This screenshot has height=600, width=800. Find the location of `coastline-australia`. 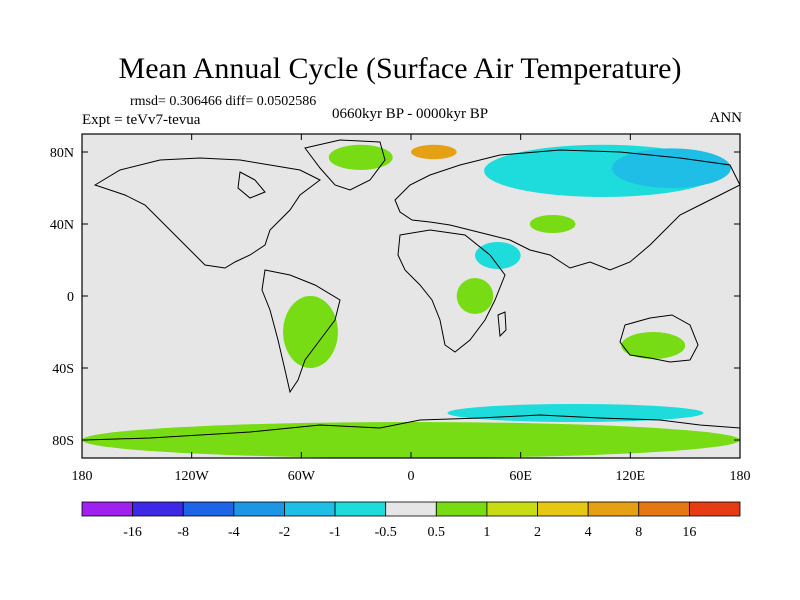

coastline-australia is located at coordinates (659, 338).